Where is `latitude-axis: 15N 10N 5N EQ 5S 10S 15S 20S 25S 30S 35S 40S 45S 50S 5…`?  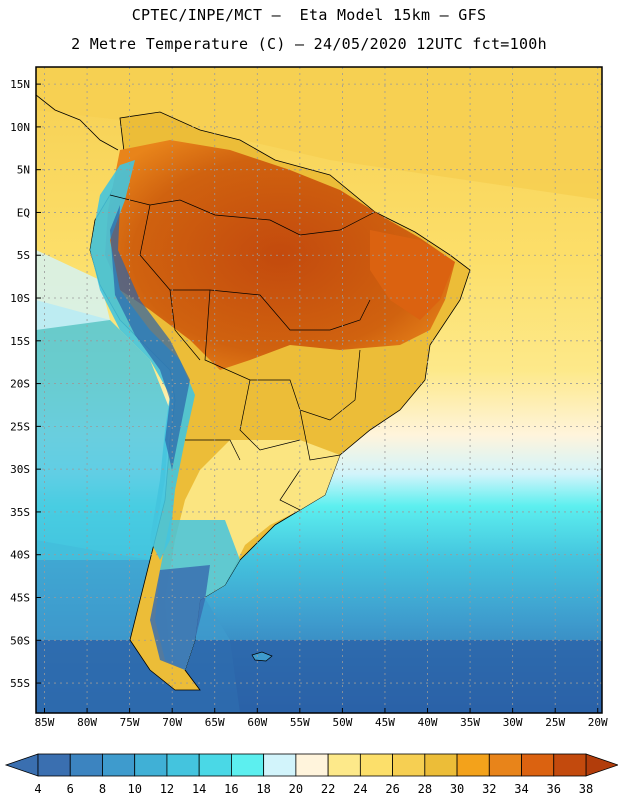 latitude-axis: 15N 10N 5N EQ 5S 10S 15S 20S 25S 30S 35S 40S 45S 50S 5… is located at coordinates (25, 384).